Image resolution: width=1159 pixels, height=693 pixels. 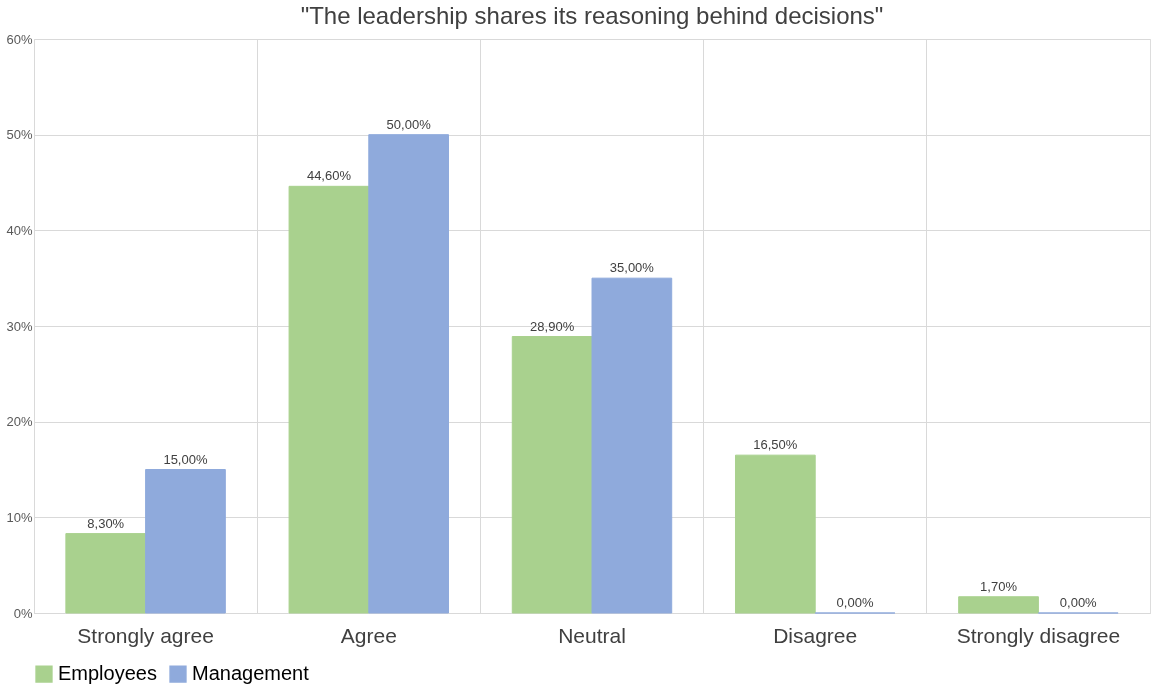 I want to click on y-tick-label: 60%, so click(x=19, y=39).